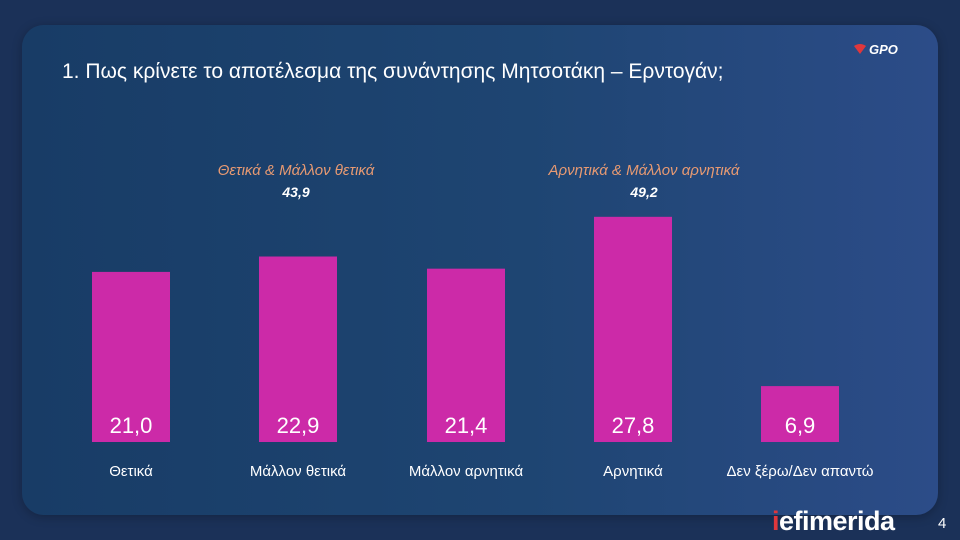 This screenshot has height=540, width=960. I want to click on group-negative-label: Αρνητικά & Μάλλον αρνητικά, so click(644, 170).